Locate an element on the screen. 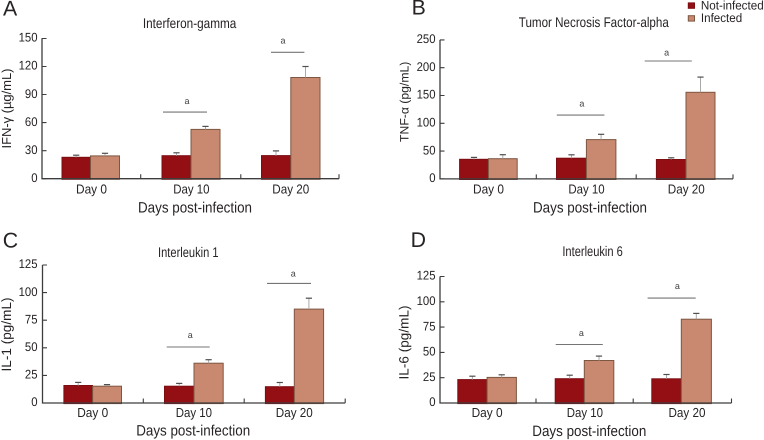 The height and width of the screenshot is (440, 764). svg-text: 200 is located at coordinates (426, 67).